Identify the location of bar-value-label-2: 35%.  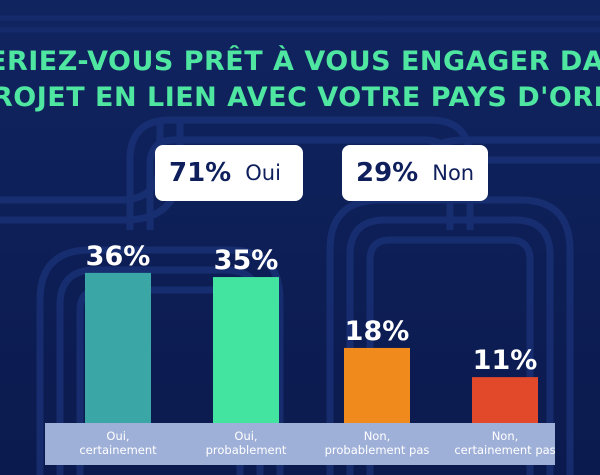
(246, 260).